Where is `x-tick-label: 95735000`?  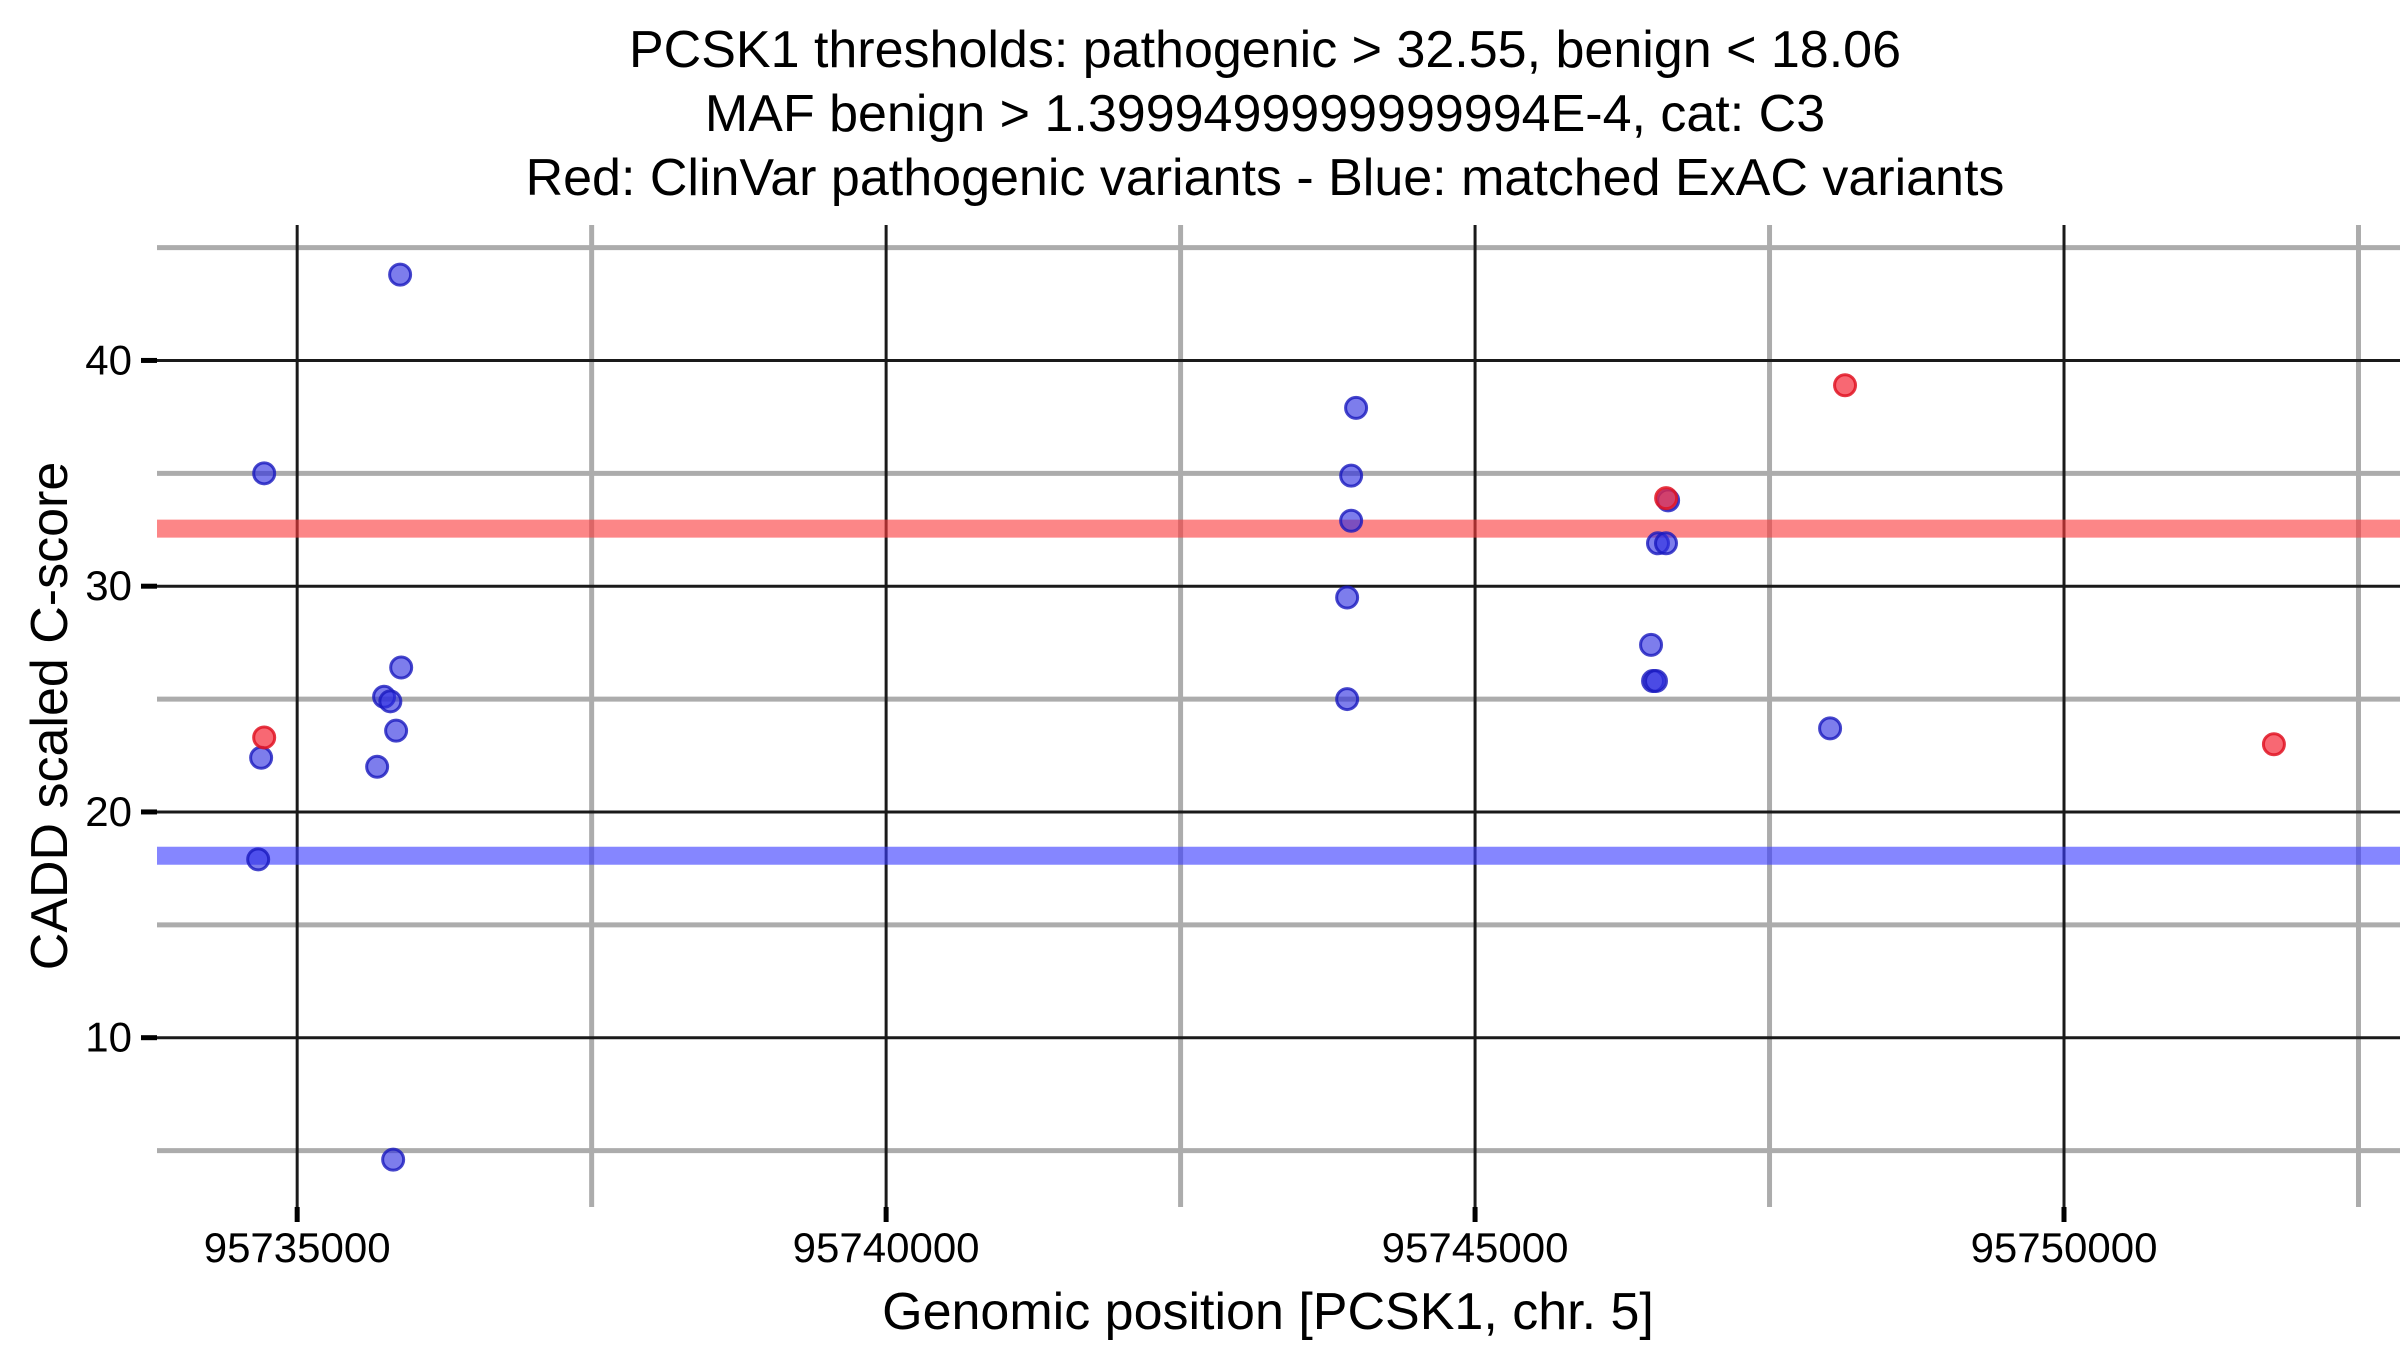 x-tick-label: 95735000 is located at coordinates (297, 1247).